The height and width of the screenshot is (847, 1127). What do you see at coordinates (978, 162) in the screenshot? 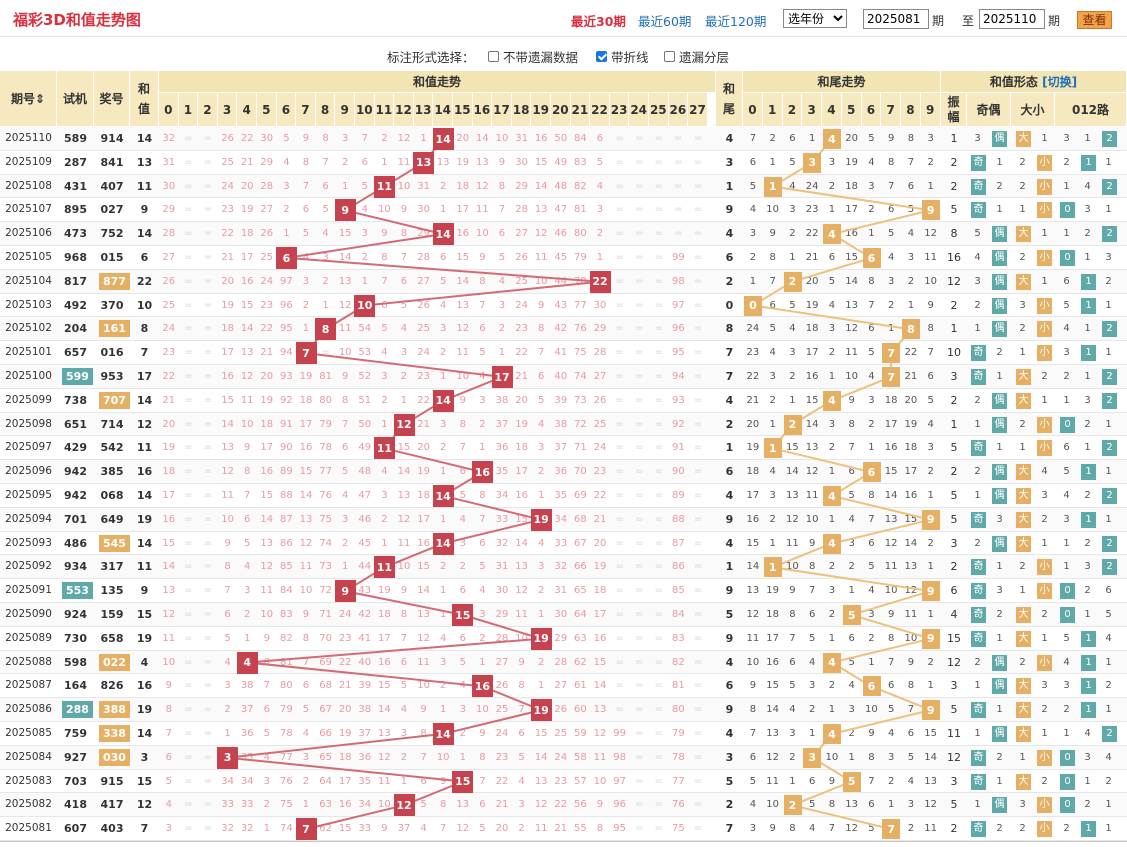
I see `odd-tag: 奇` at bounding box center [978, 162].